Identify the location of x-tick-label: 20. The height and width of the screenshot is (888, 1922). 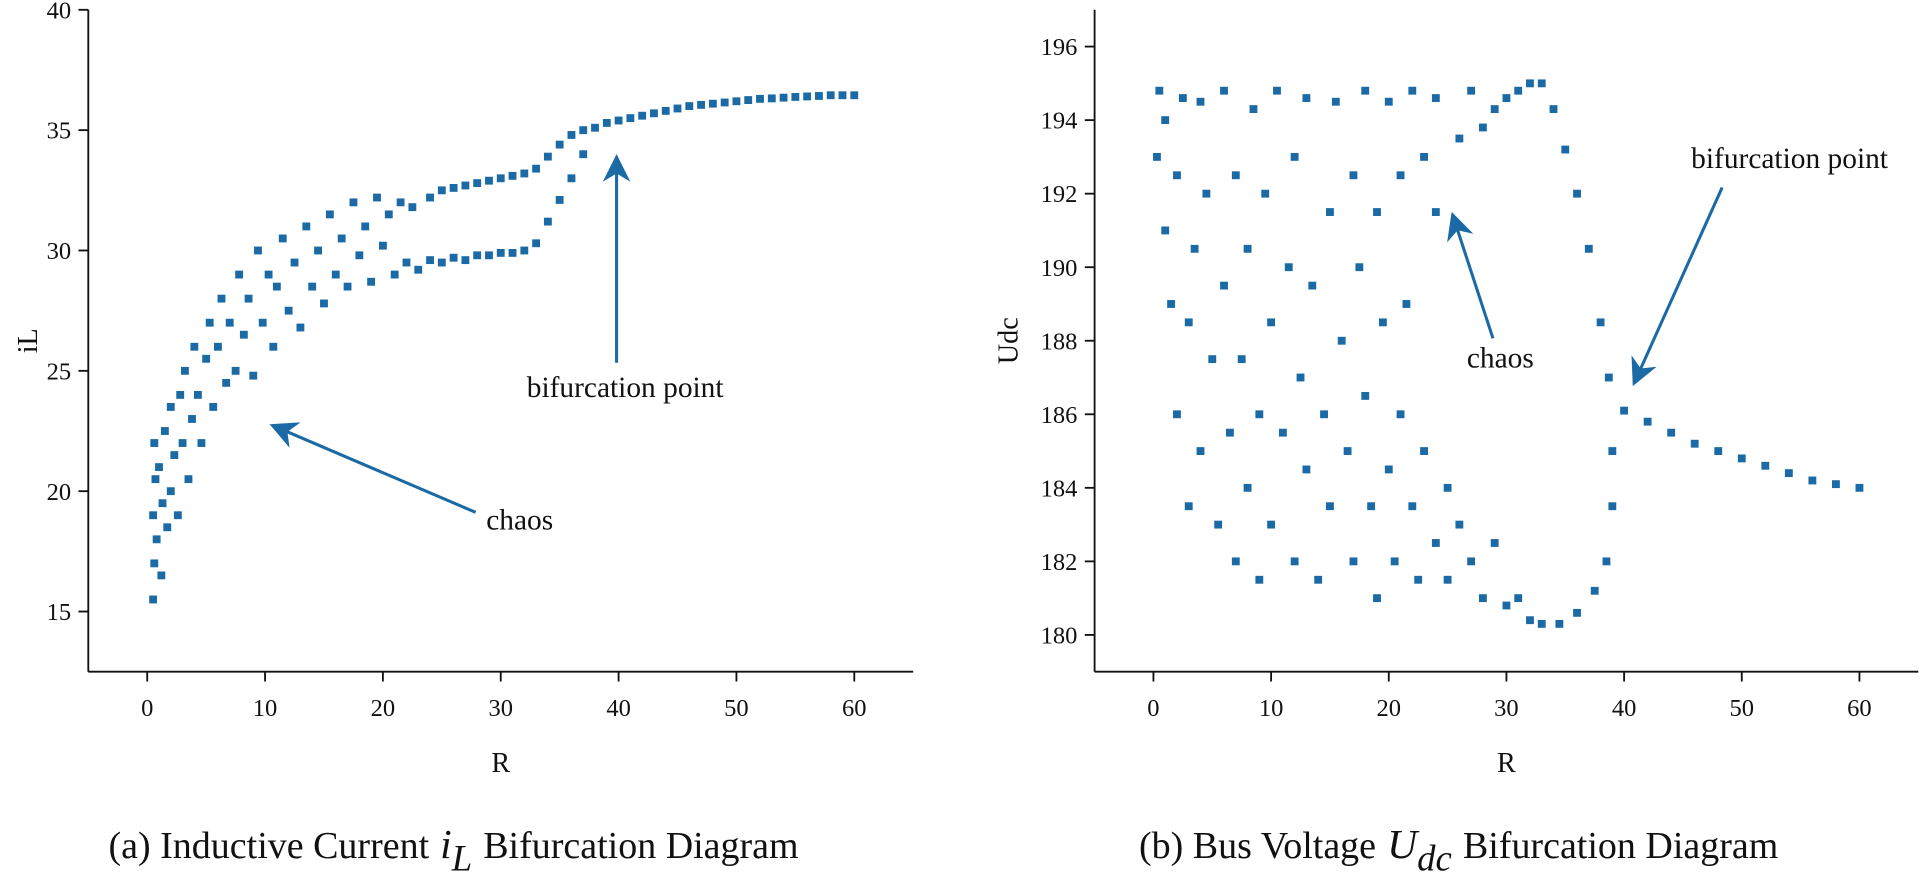
(383, 708).